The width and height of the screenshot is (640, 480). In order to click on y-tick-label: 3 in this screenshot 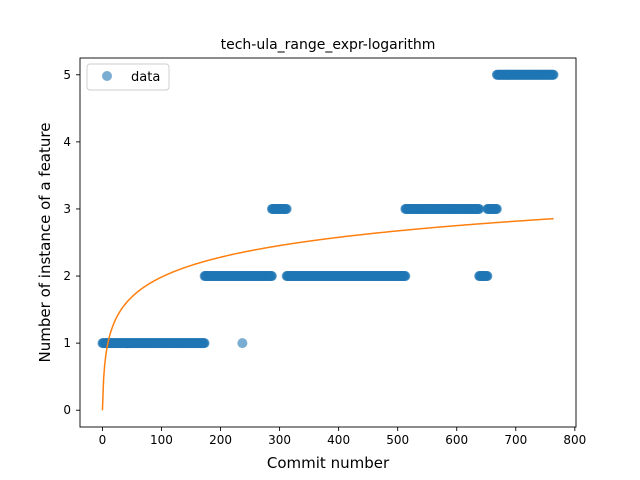, I will do `click(67, 209)`.